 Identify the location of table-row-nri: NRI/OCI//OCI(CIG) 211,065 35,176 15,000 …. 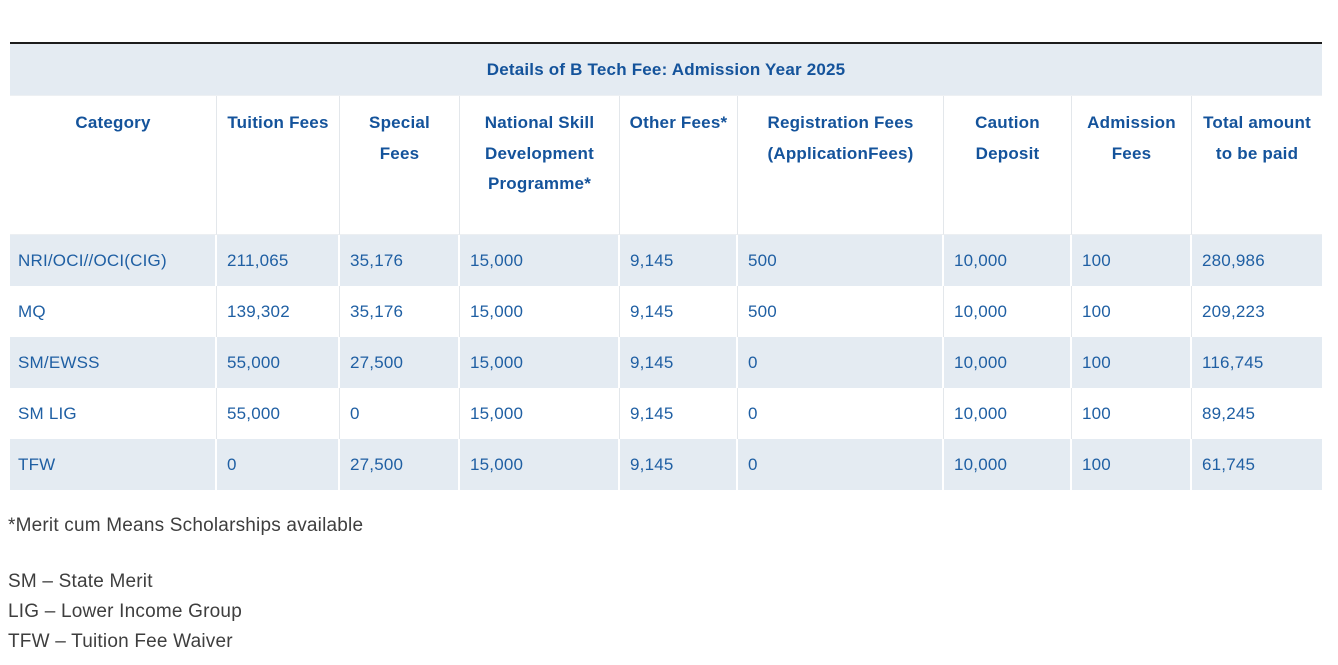
(666, 260).